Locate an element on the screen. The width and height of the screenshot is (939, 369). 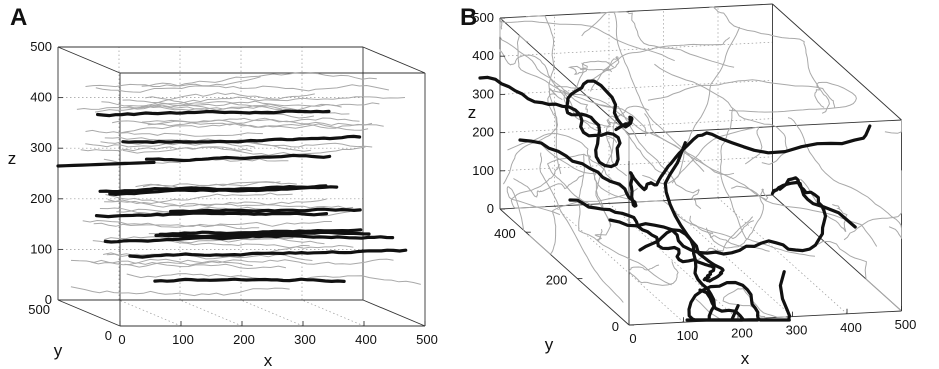
panel-b-letter: B is located at coordinates (469, 17).